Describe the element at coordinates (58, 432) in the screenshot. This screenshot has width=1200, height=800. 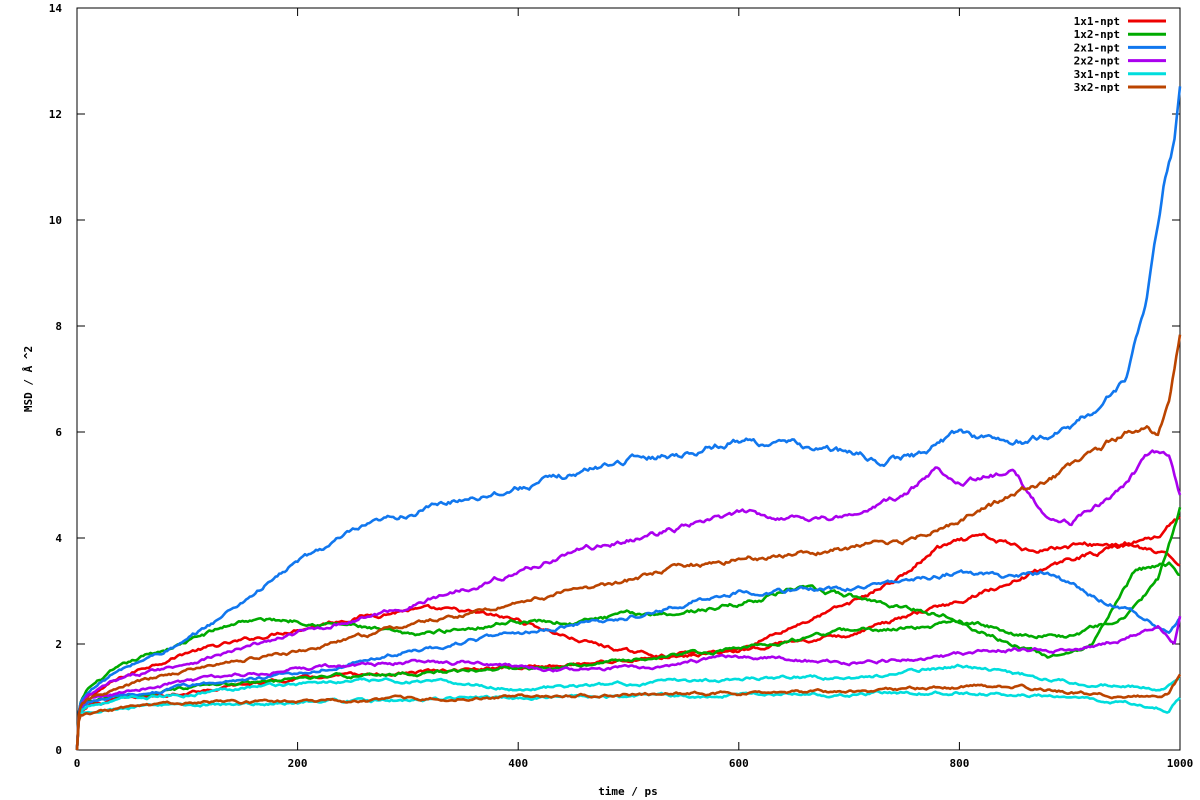
I see `y-tick-label: 6` at that location.